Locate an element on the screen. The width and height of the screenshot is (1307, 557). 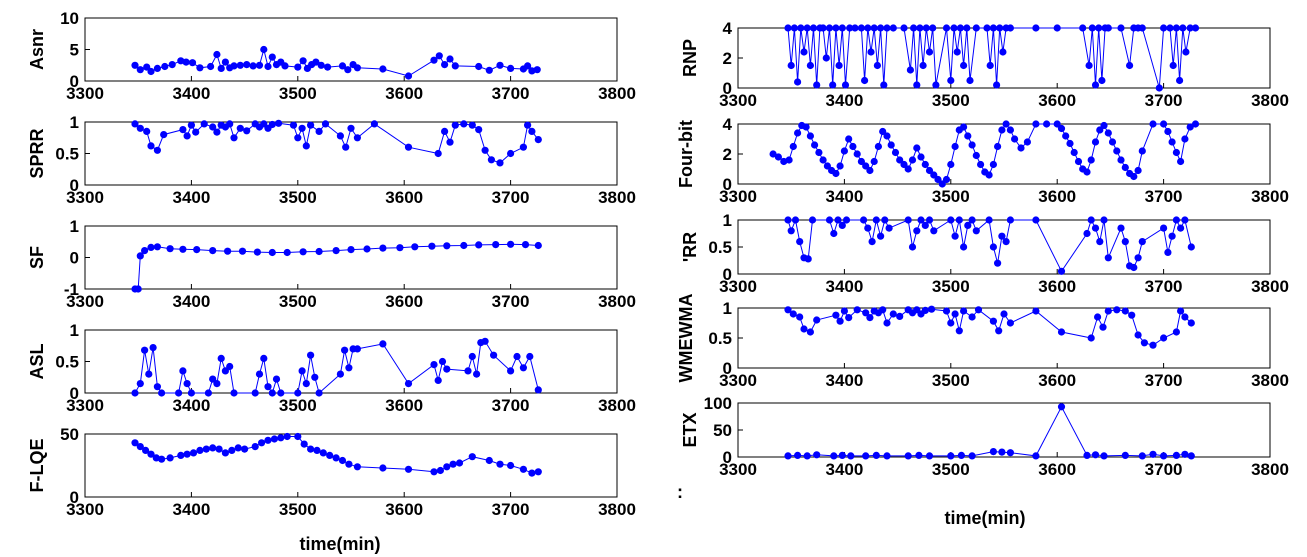
right-footnote: : is located at coordinates (680, 492).